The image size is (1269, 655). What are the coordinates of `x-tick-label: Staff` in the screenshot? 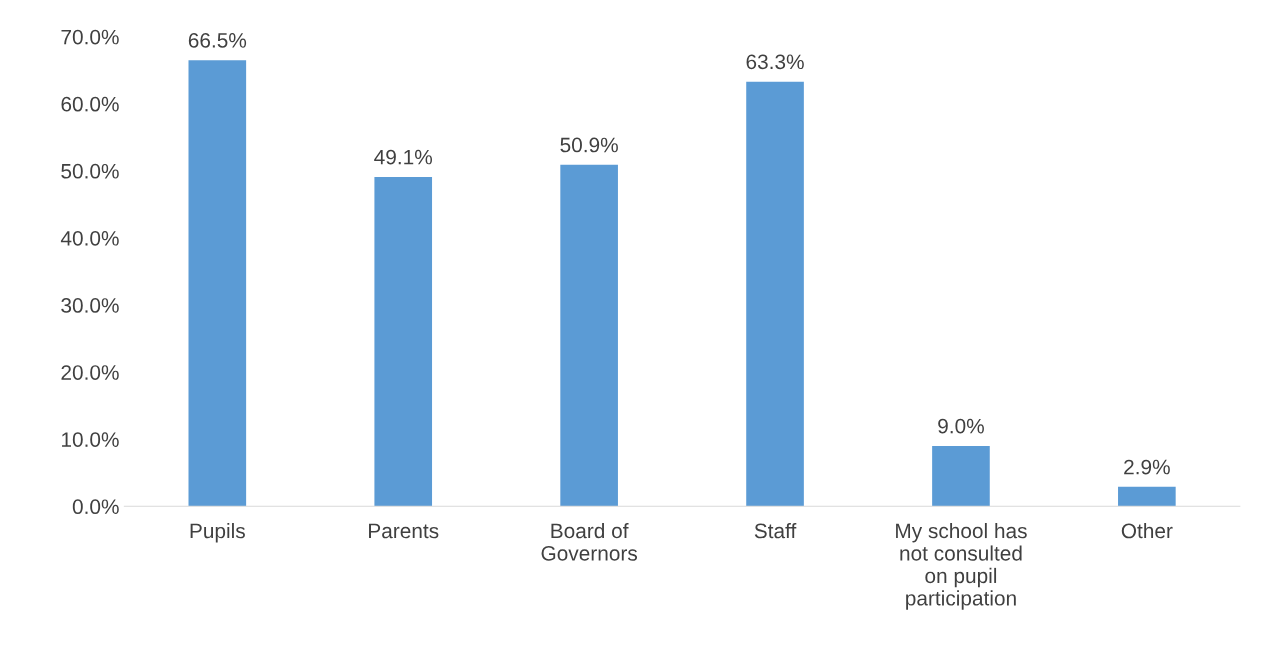 It's located at (775, 531).